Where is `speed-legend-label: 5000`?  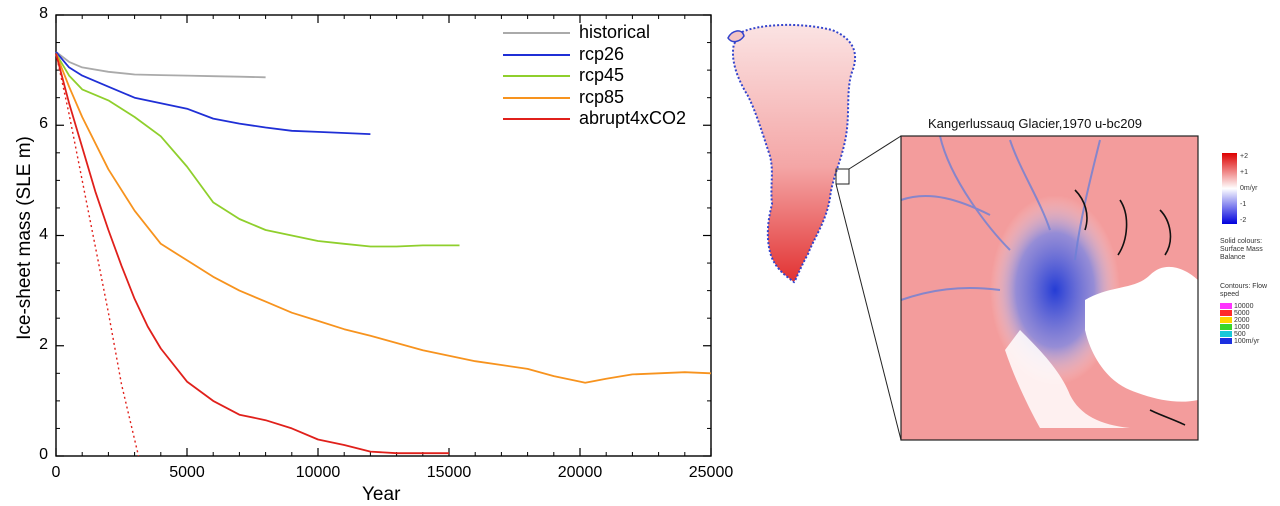 speed-legend-label: 5000 is located at coordinates (1242, 313).